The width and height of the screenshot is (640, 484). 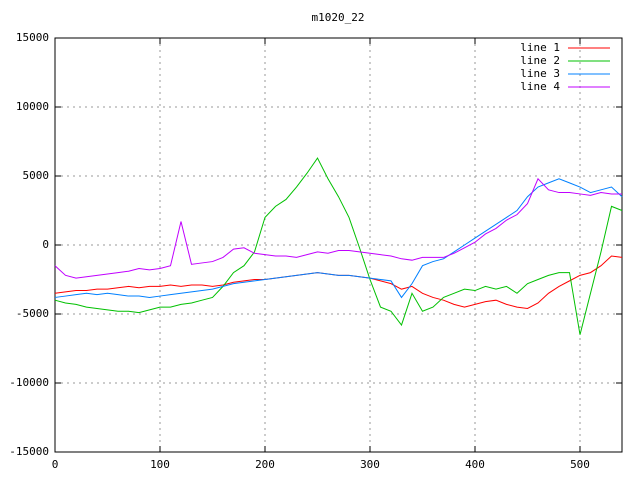 What do you see at coordinates (55, 464) in the screenshot?
I see `x-tick-label: 0` at bounding box center [55, 464].